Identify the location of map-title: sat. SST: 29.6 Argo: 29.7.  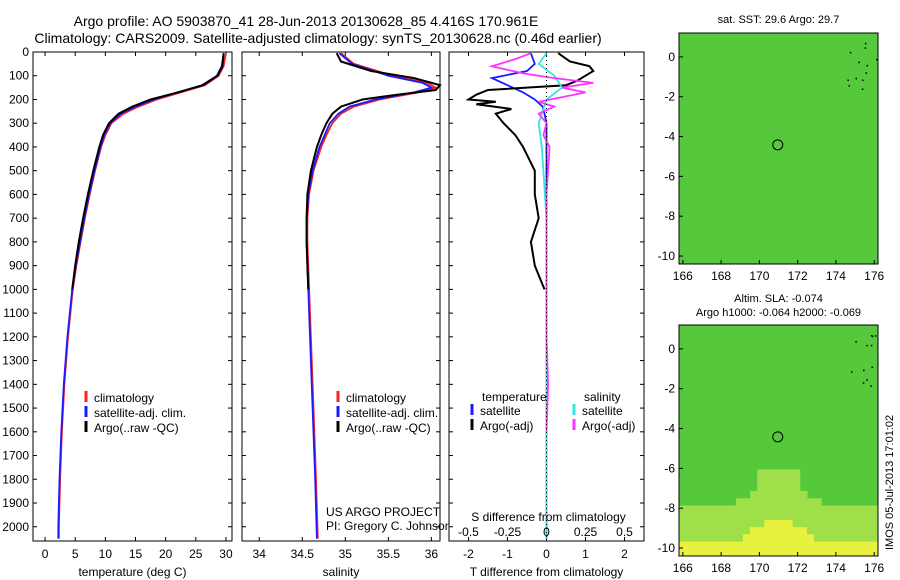
(779, 20).